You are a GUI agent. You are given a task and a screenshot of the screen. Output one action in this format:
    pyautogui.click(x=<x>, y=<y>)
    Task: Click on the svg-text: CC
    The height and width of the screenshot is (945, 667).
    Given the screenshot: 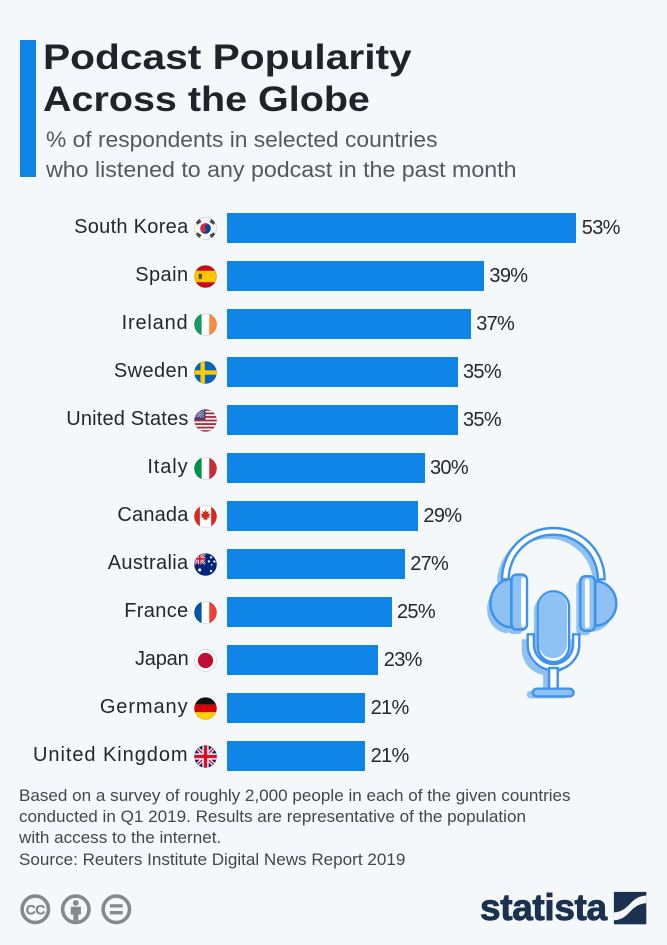 What is the action you would take?
    pyautogui.click(x=36, y=910)
    